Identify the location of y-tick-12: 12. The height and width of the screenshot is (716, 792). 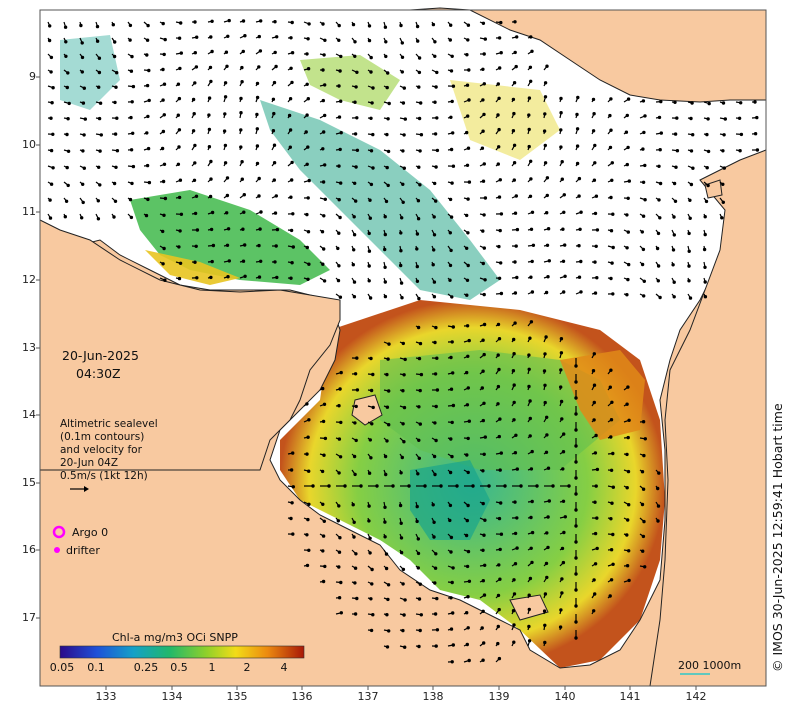
(29, 279).